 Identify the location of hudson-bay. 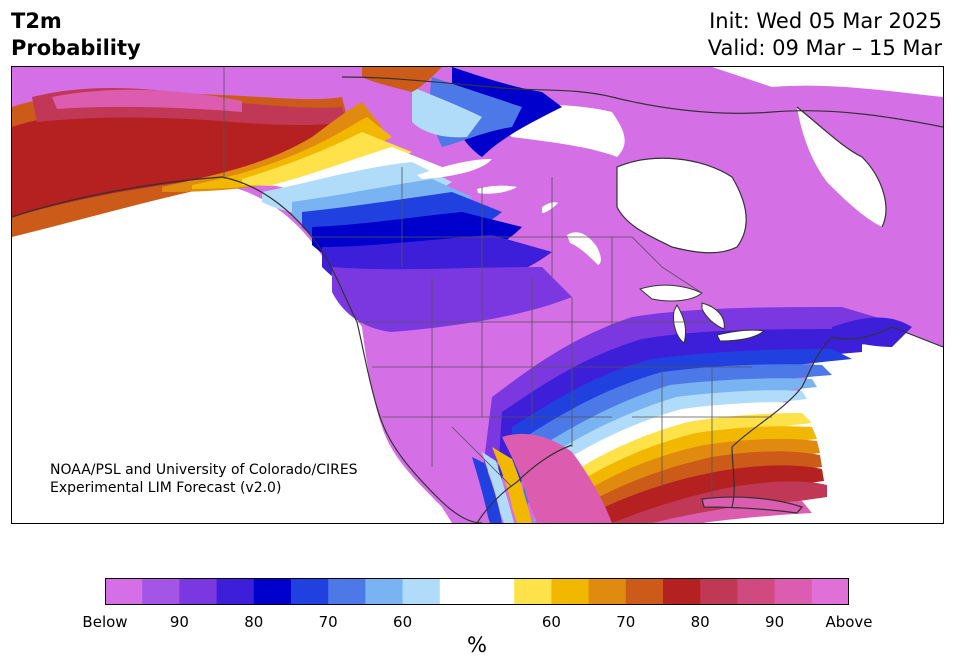
(682, 205).